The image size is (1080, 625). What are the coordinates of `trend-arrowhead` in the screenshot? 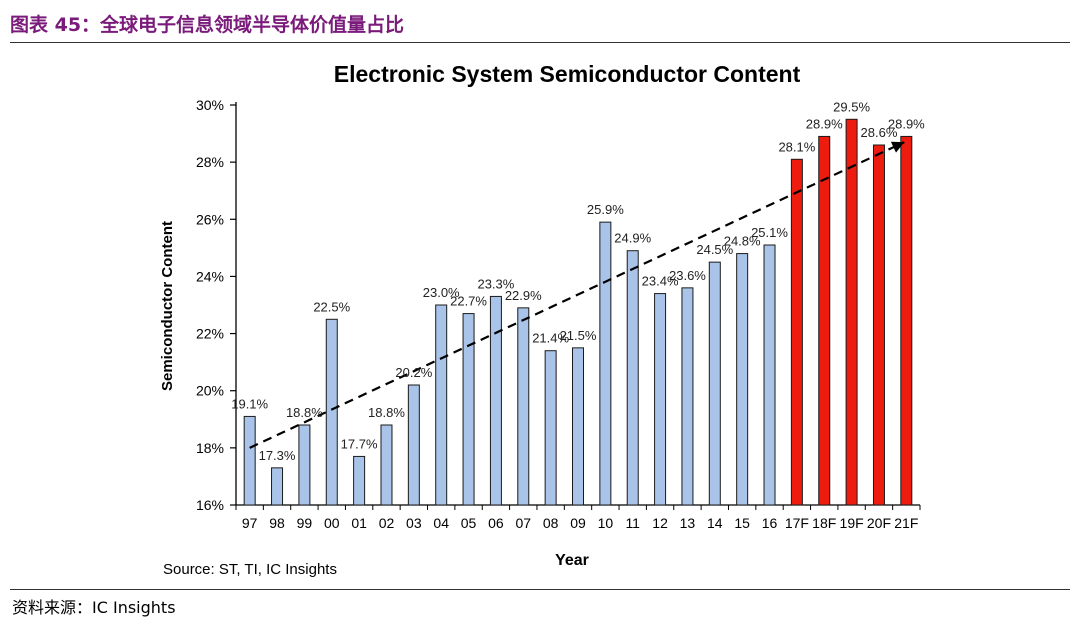 It's located at (897, 147).